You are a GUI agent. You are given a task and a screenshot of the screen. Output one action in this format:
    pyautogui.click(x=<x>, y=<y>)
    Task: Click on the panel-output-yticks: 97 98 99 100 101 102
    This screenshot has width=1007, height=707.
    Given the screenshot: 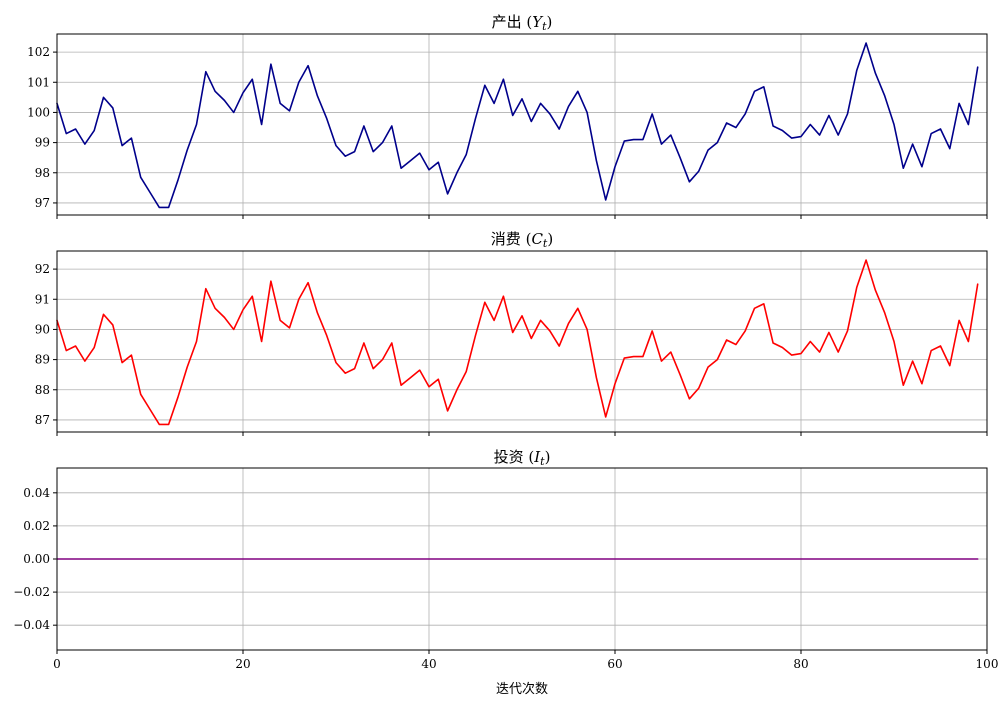 What is the action you would take?
    pyautogui.click(x=42, y=127)
    